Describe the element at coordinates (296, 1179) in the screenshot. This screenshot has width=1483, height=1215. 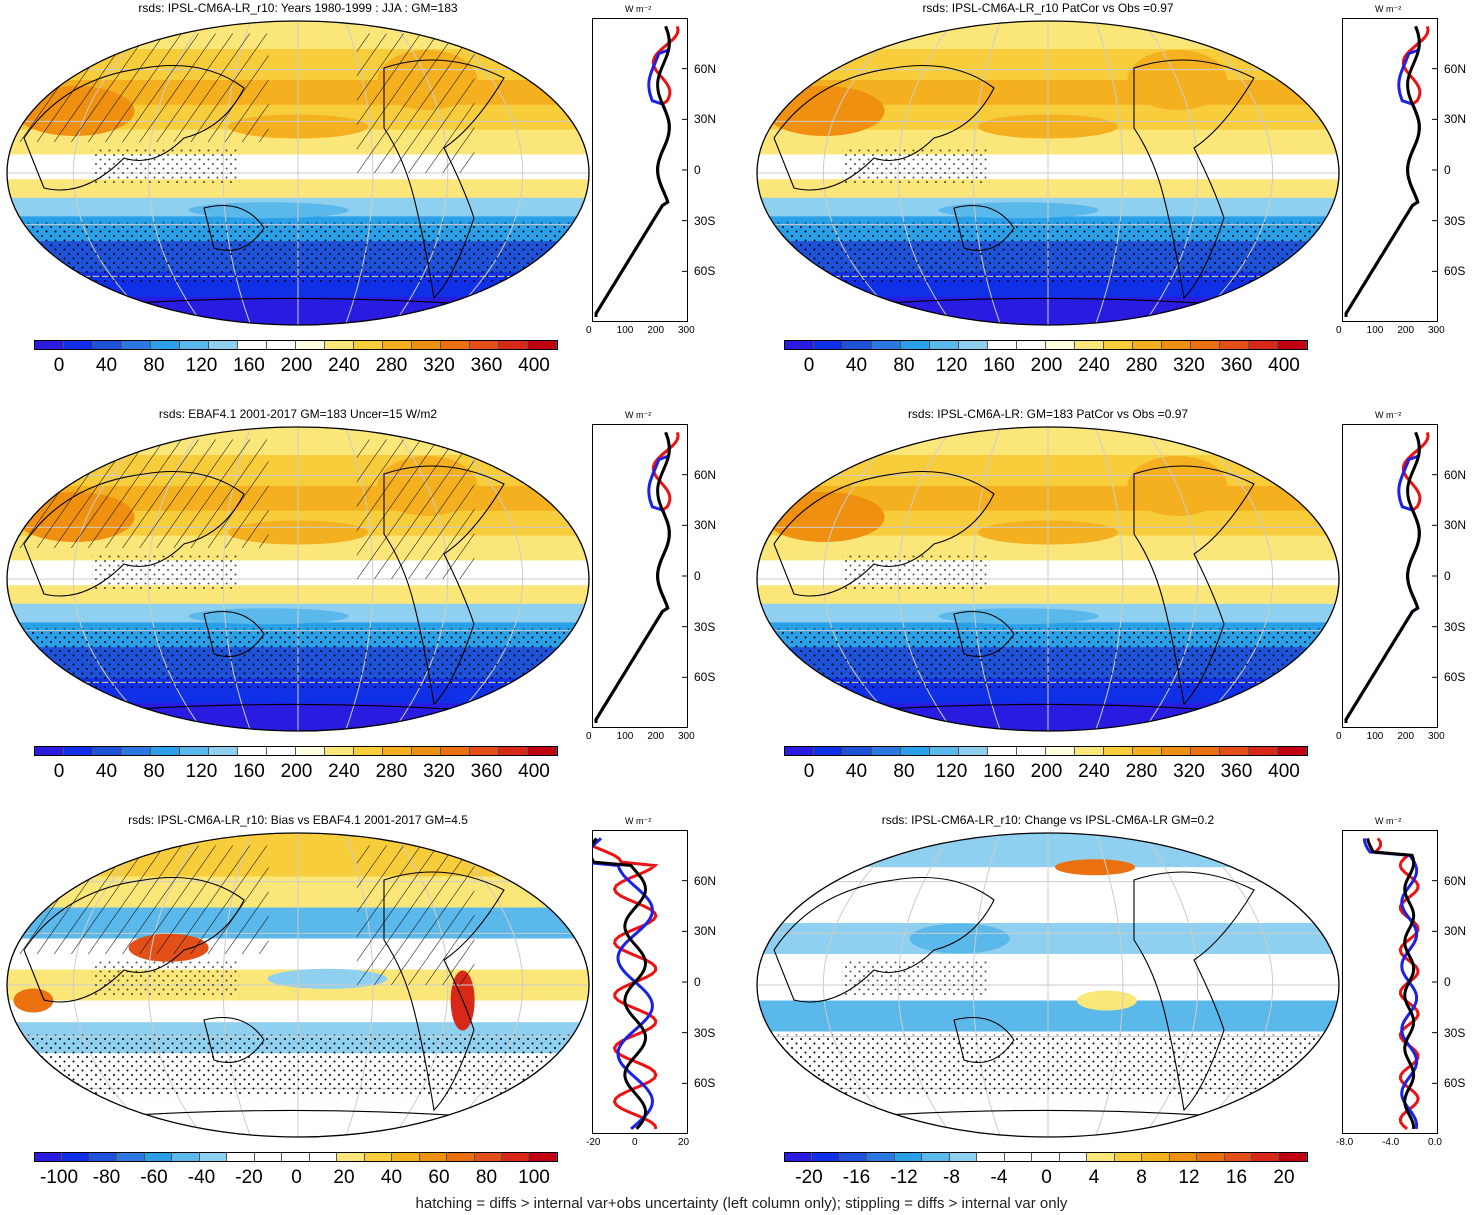
I see `colorbar-labels: -100 -80 -60 -40 -20 0 20 40 60 80 100` at that location.